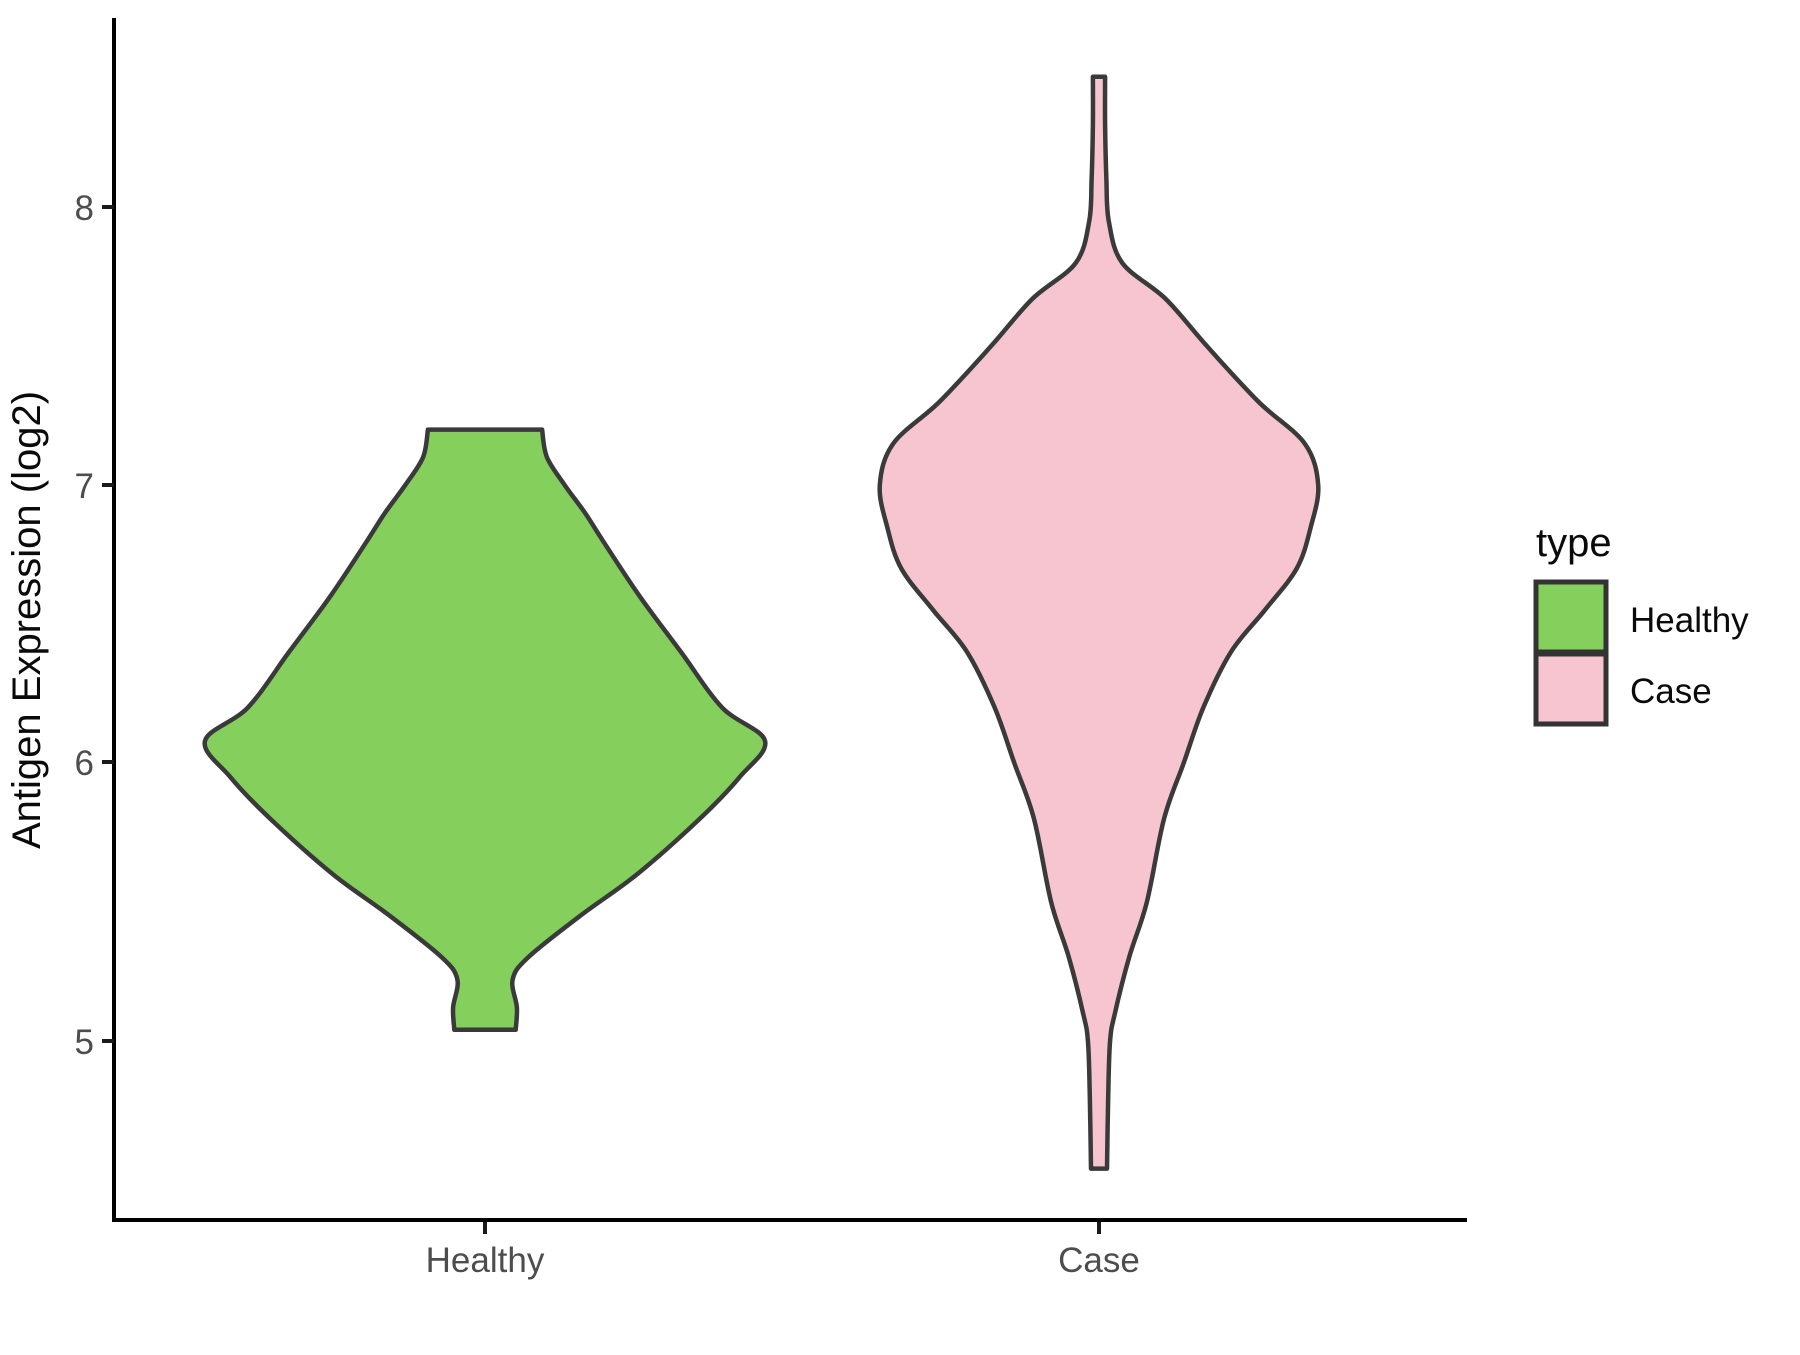 The width and height of the screenshot is (1800, 1355). What do you see at coordinates (1574, 543) in the screenshot?
I see `legend-title: type` at bounding box center [1574, 543].